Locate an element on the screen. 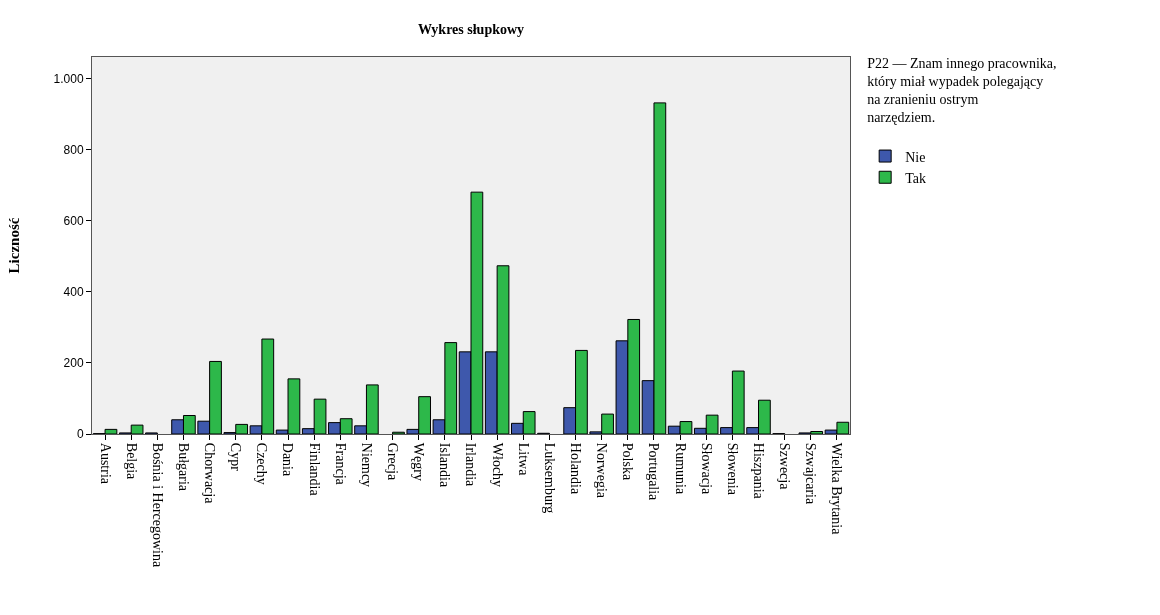  y-axis-title: Liczność is located at coordinates (13, 245).